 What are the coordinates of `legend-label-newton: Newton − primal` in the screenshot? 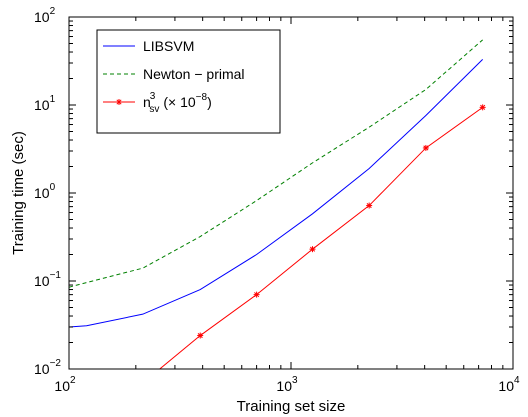 It's located at (194, 74).